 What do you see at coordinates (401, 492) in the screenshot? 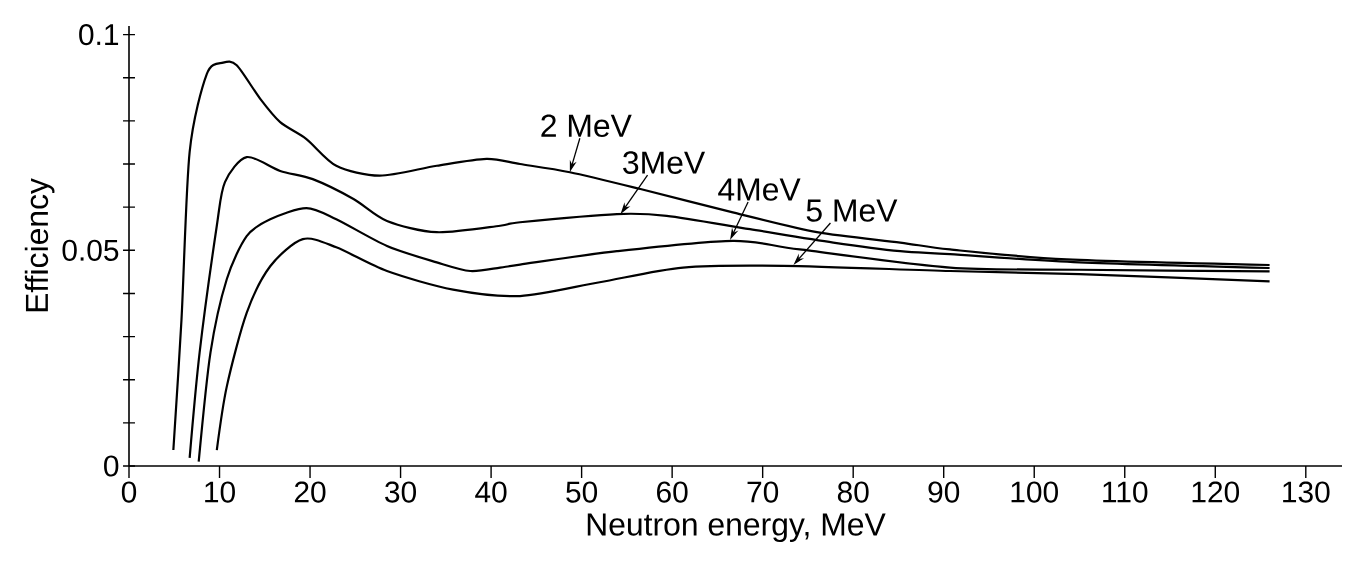
I see `x-tick-label: 30` at bounding box center [401, 492].